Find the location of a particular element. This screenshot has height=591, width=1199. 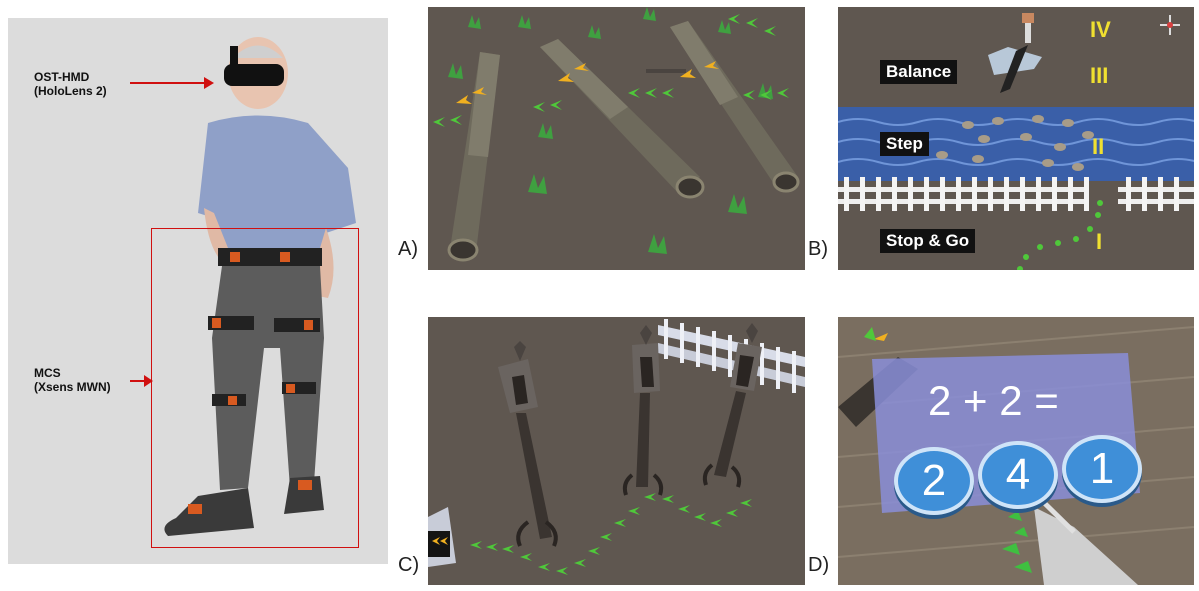

mcs-arrow-head-icon is located at coordinates (148, 381).